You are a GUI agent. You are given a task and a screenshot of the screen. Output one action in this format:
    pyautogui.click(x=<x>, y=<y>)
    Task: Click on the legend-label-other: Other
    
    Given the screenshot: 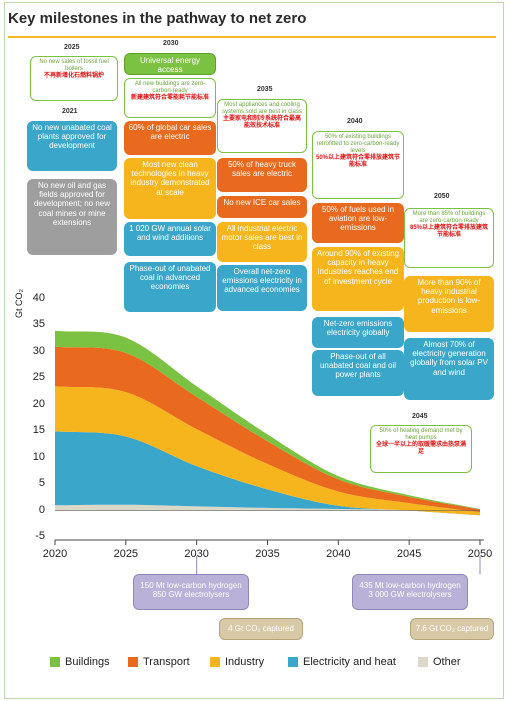 What is the action you would take?
    pyautogui.click(x=447, y=662)
    